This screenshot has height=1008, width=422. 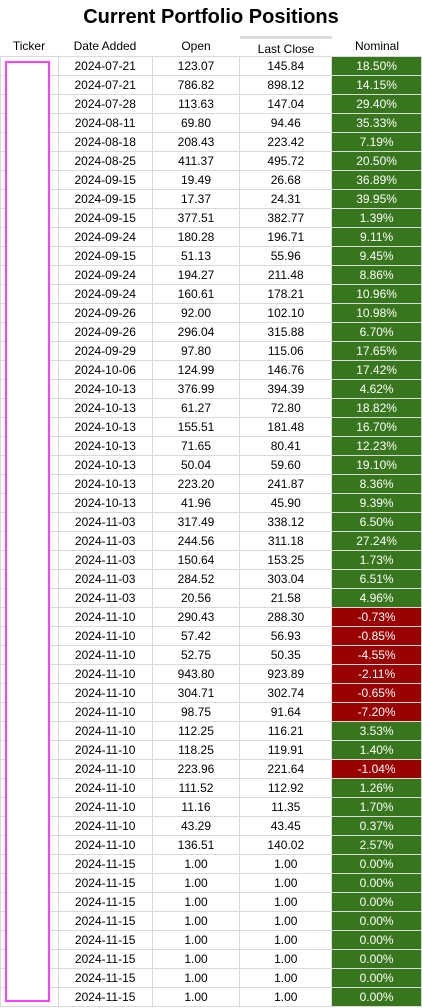 I want to click on open-cell: 244.56, so click(x=196, y=541).